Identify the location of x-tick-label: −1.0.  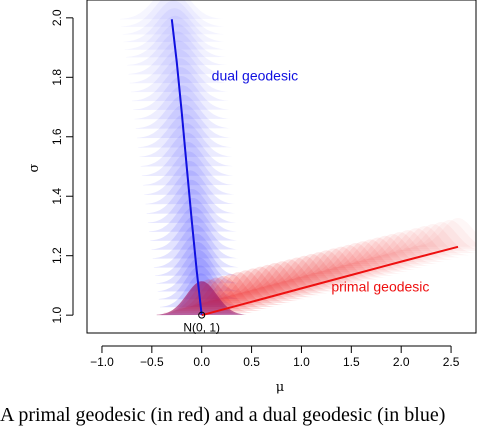
(102, 362).